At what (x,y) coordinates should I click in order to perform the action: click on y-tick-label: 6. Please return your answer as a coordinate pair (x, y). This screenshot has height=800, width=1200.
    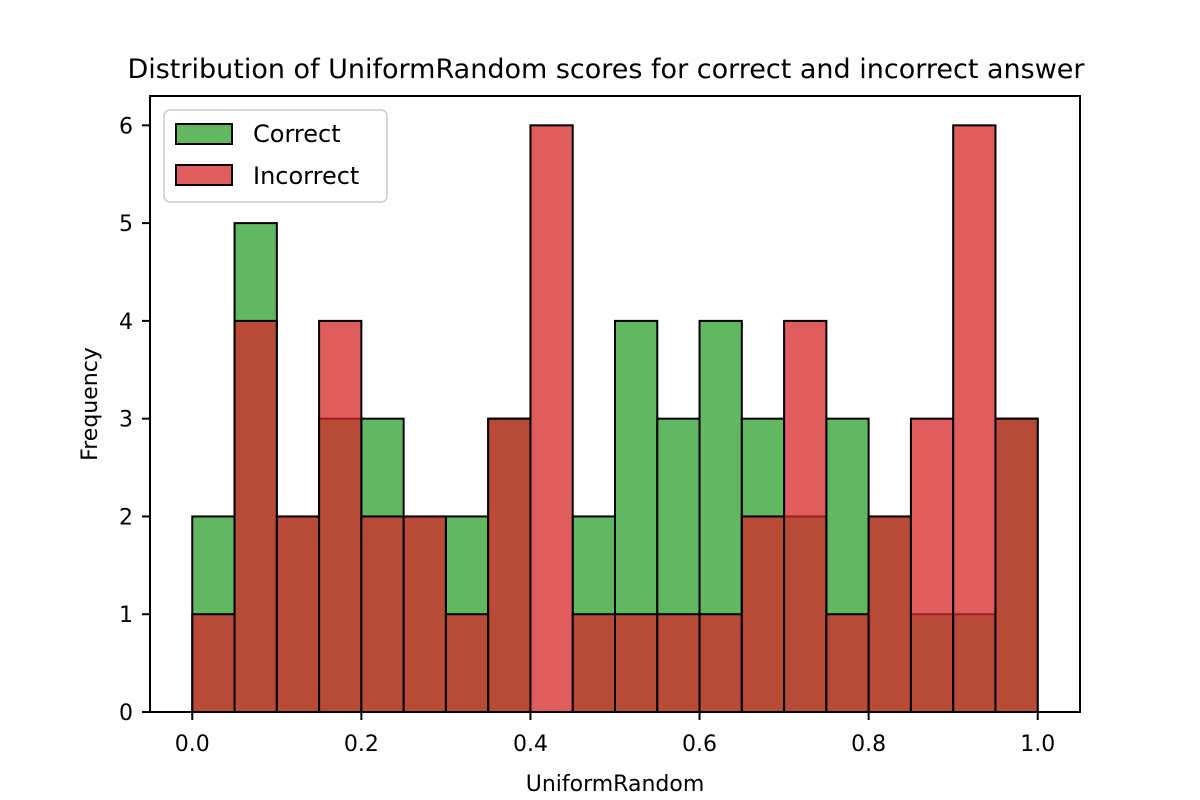
    Looking at the image, I should click on (126, 126).